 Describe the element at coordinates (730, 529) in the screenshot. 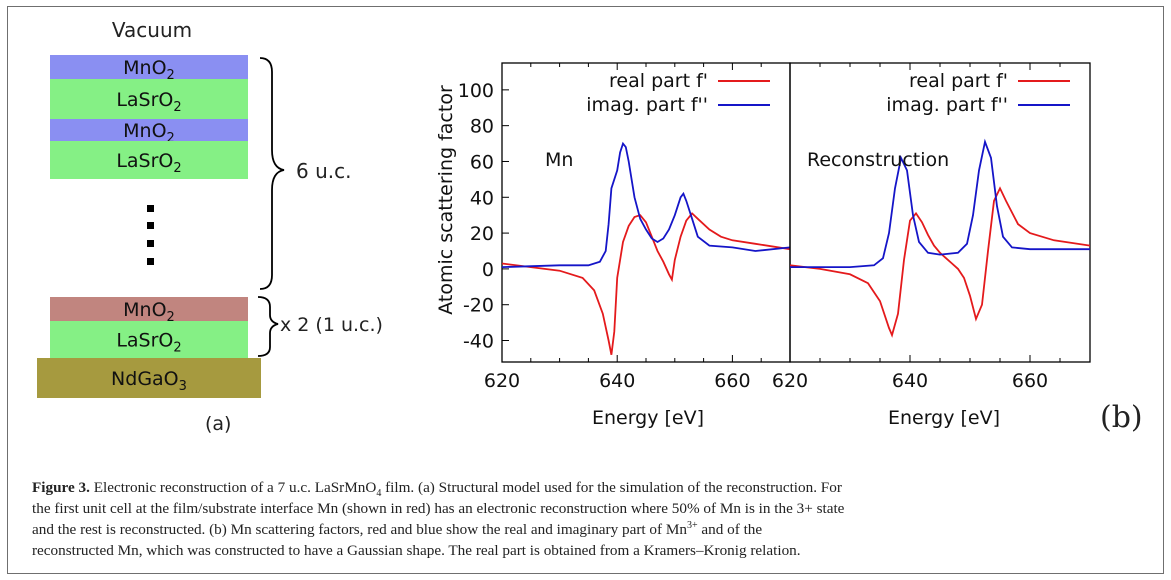

I see `caption-text: and of the` at that location.